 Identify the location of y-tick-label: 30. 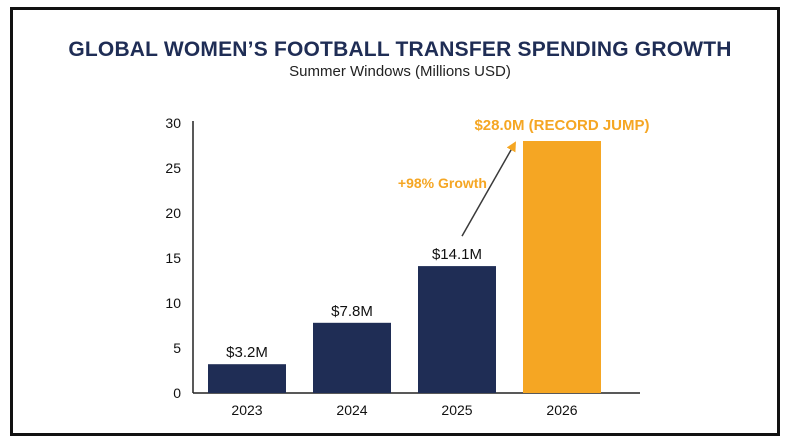
(173, 123).